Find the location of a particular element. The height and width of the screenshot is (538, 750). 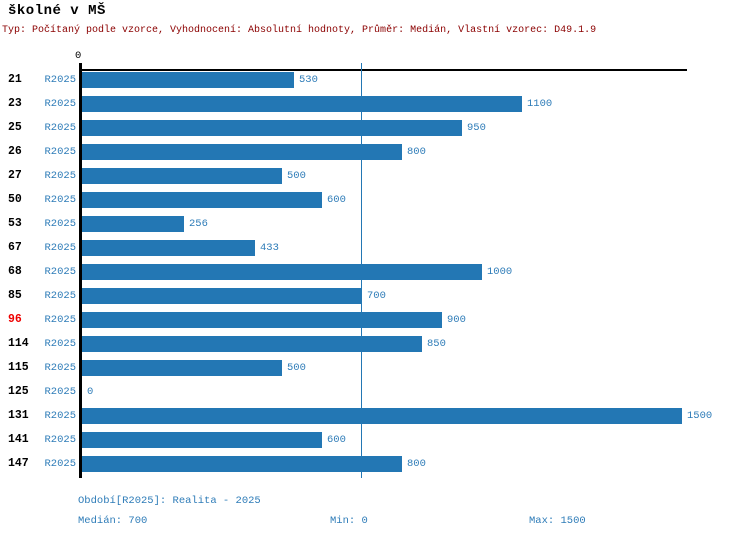

page-title: školné v MŠ is located at coordinates (57, 11).